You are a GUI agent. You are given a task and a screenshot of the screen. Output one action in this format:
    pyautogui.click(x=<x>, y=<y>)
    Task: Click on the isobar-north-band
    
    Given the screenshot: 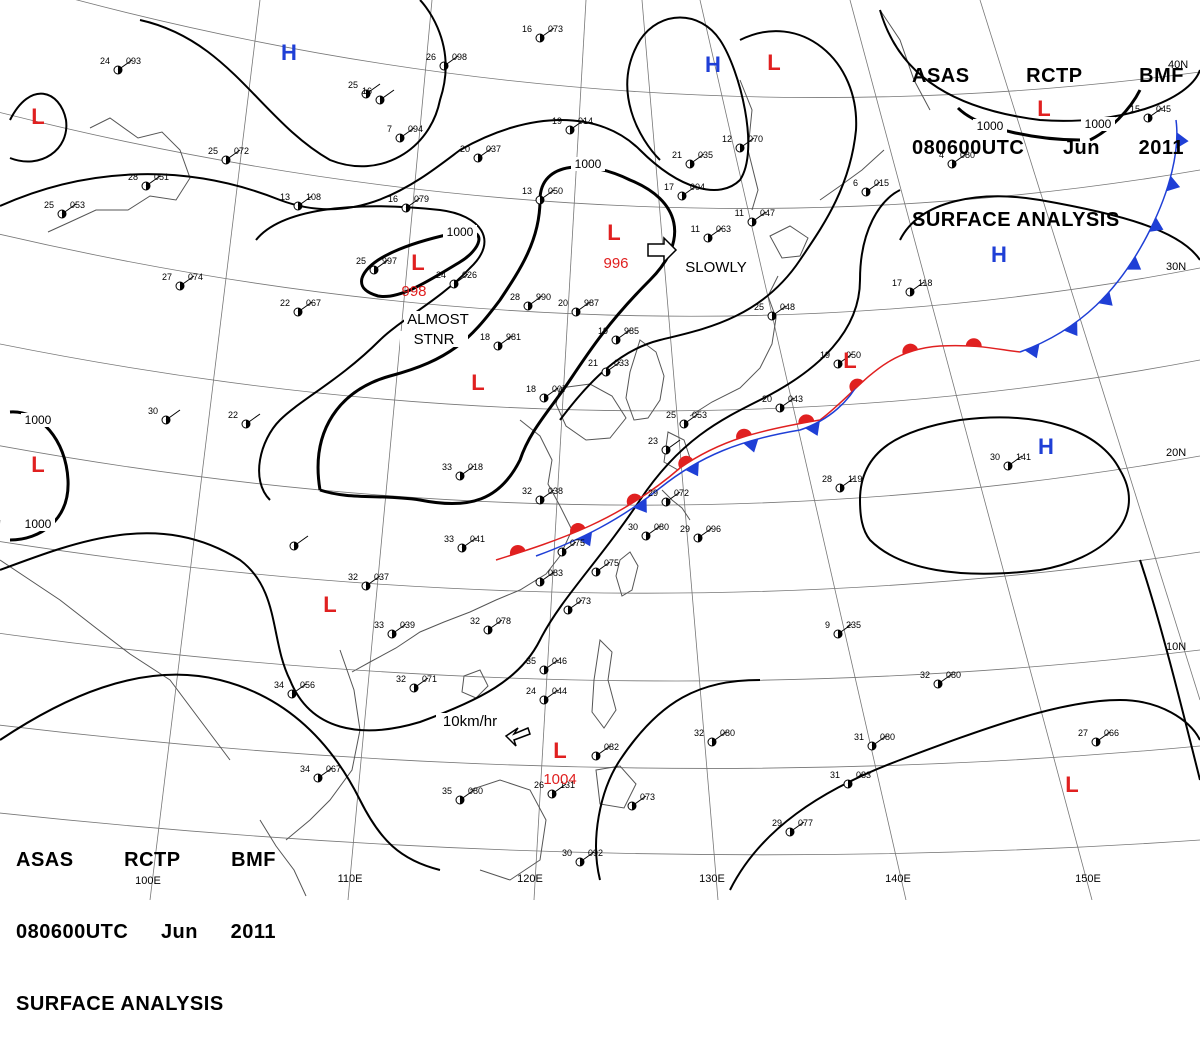 What is the action you would take?
    pyautogui.click(x=375, y=113)
    